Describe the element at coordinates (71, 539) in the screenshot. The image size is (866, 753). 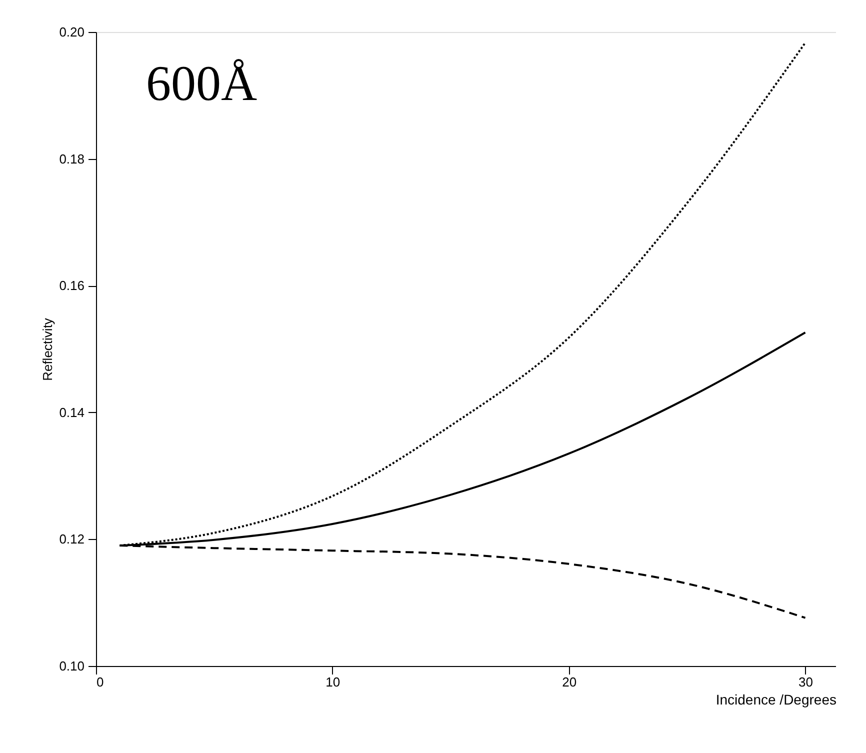
I see `y-tick-label: 0.12` at that location.